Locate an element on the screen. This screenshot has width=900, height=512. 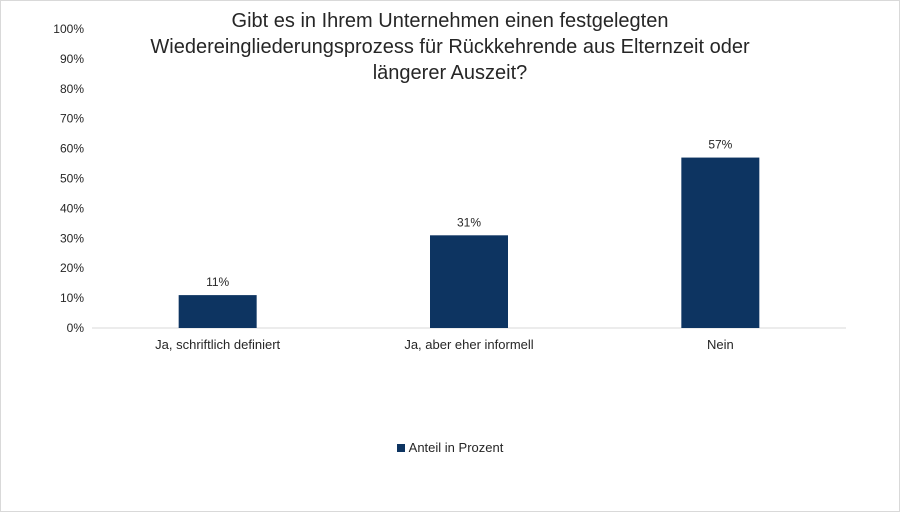
y-tick-label: 90% is located at coordinates (72, 59).